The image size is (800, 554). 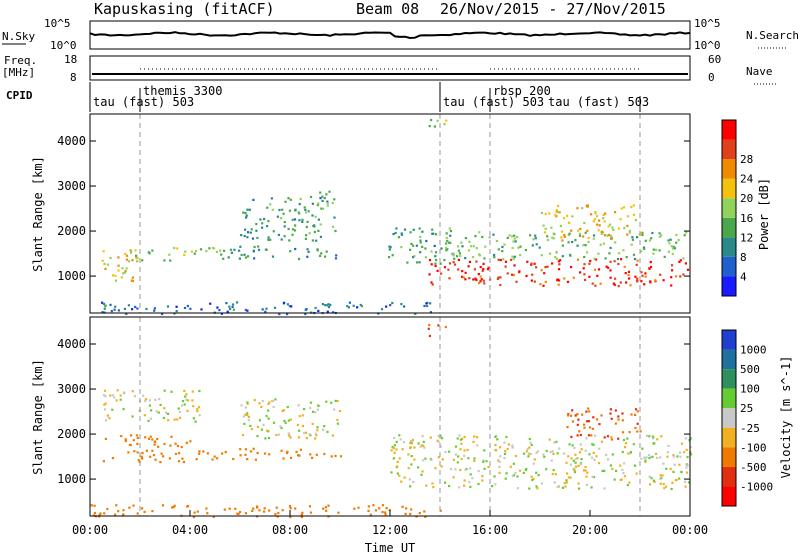 I want to click on velocity-colorbar-tick: -25, so click(x=750, y=428).